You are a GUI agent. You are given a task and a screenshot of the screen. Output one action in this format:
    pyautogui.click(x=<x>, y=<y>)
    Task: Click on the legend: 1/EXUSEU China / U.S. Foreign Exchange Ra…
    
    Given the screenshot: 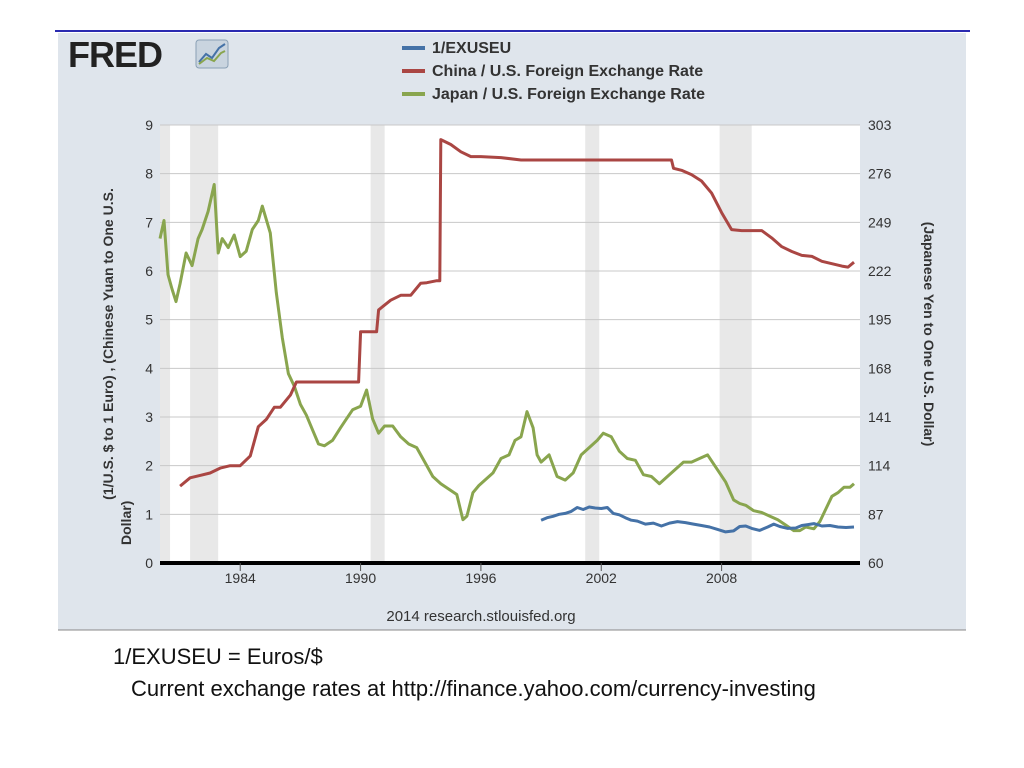 What is the action you would take?
    pyautogui.click(x=553, y=71)
    